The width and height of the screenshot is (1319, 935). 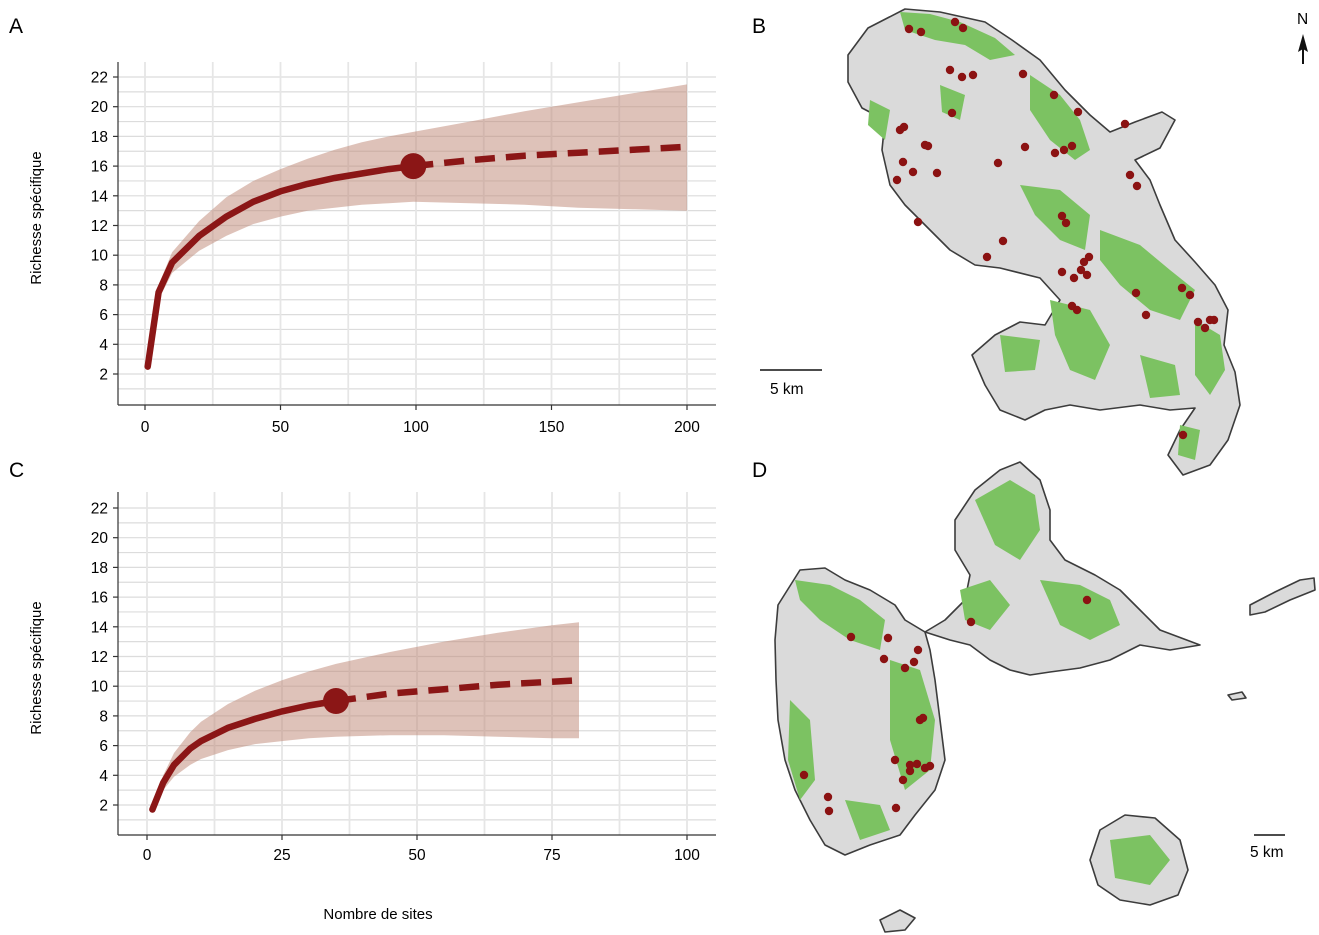 I want to click on scalebar-b: 5 km, so click(x=791, y=383).